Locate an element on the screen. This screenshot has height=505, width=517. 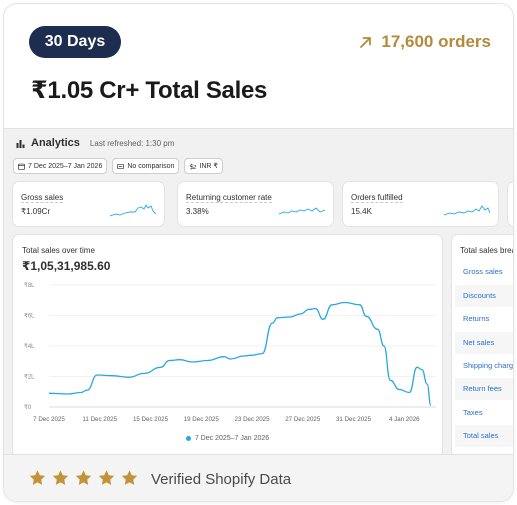
orders-label: 17,600 orders is located at coordinates (436, 41).